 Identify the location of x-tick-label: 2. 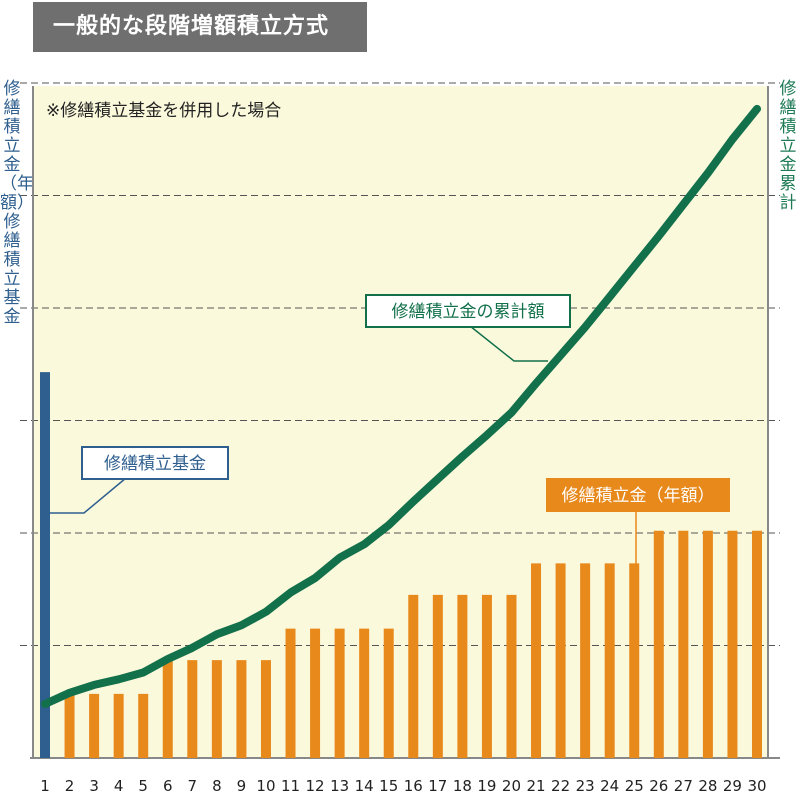
(70, 786).